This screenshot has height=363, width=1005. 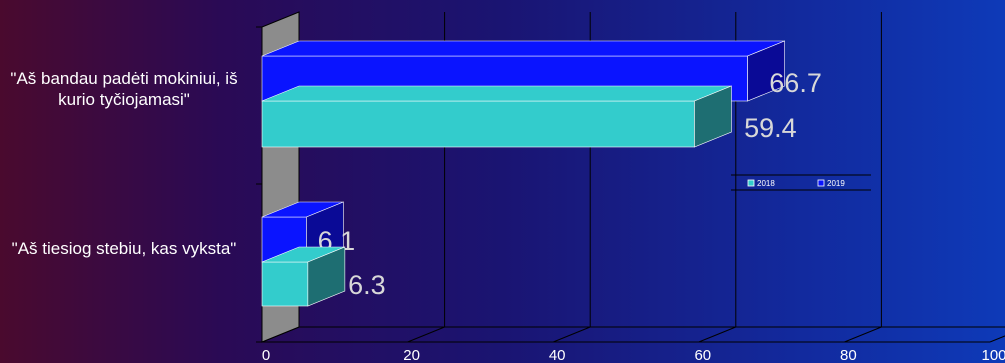 I want to click on x-tick-label: 100, so click(x=993, y=355).